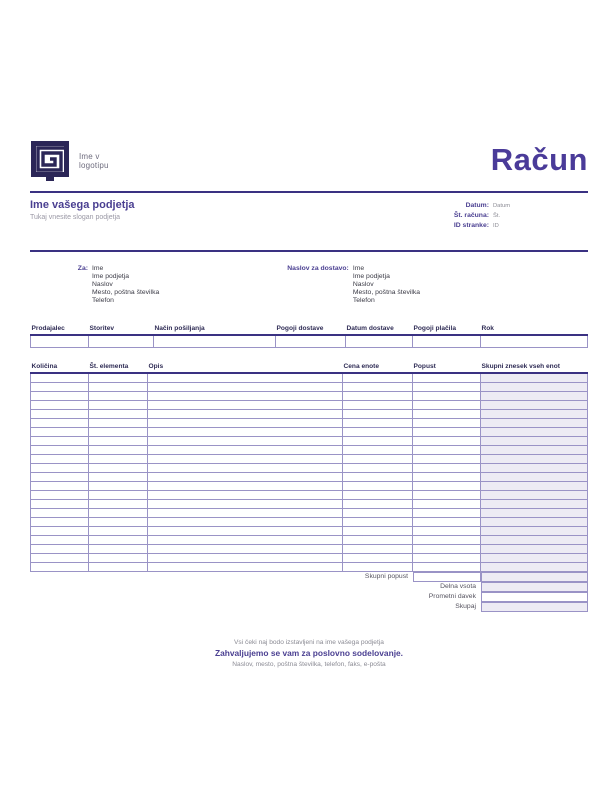 The image size is (616, 800). Describe the element at coordinates (111, 276) in the screenshot. I see `address-line: Ime podjetja` at that location.